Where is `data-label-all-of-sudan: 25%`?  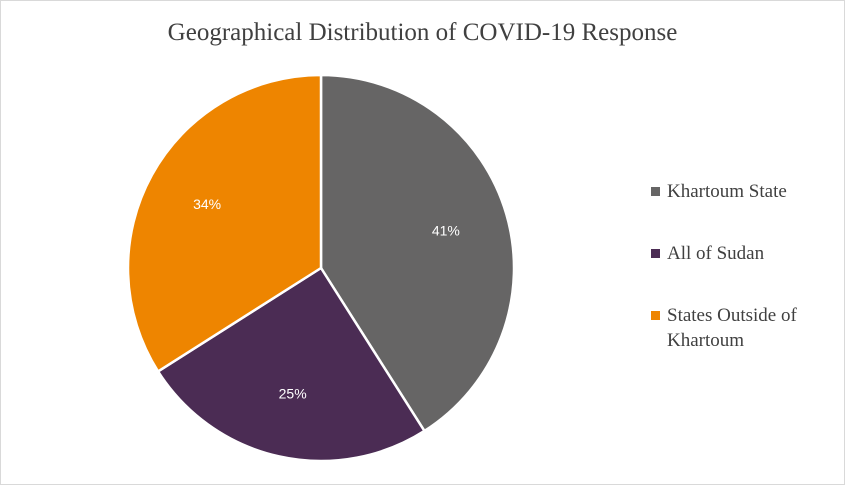
data-label-all-of-sudan: 25% is located at coordinates (293, 394).